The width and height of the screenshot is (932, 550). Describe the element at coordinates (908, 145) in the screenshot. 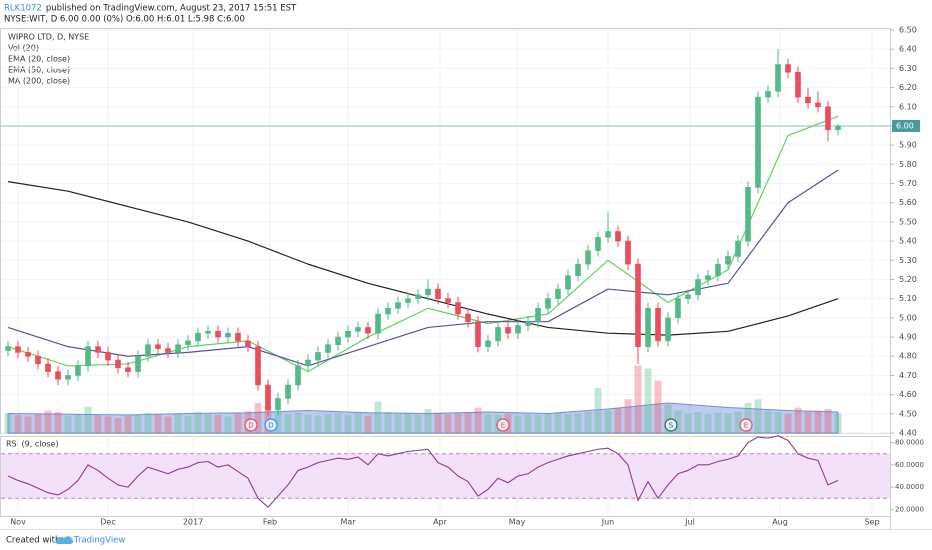

I see `y-tick-label: 5.90` at that location.